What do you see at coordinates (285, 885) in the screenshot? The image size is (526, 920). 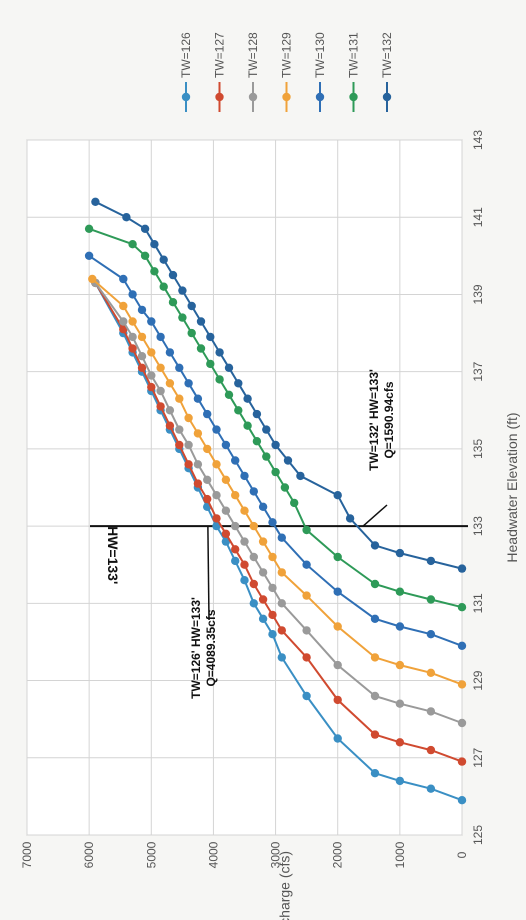 I see `y-axis-title: Discharge (cfs)` at bounding box center [285, 885].